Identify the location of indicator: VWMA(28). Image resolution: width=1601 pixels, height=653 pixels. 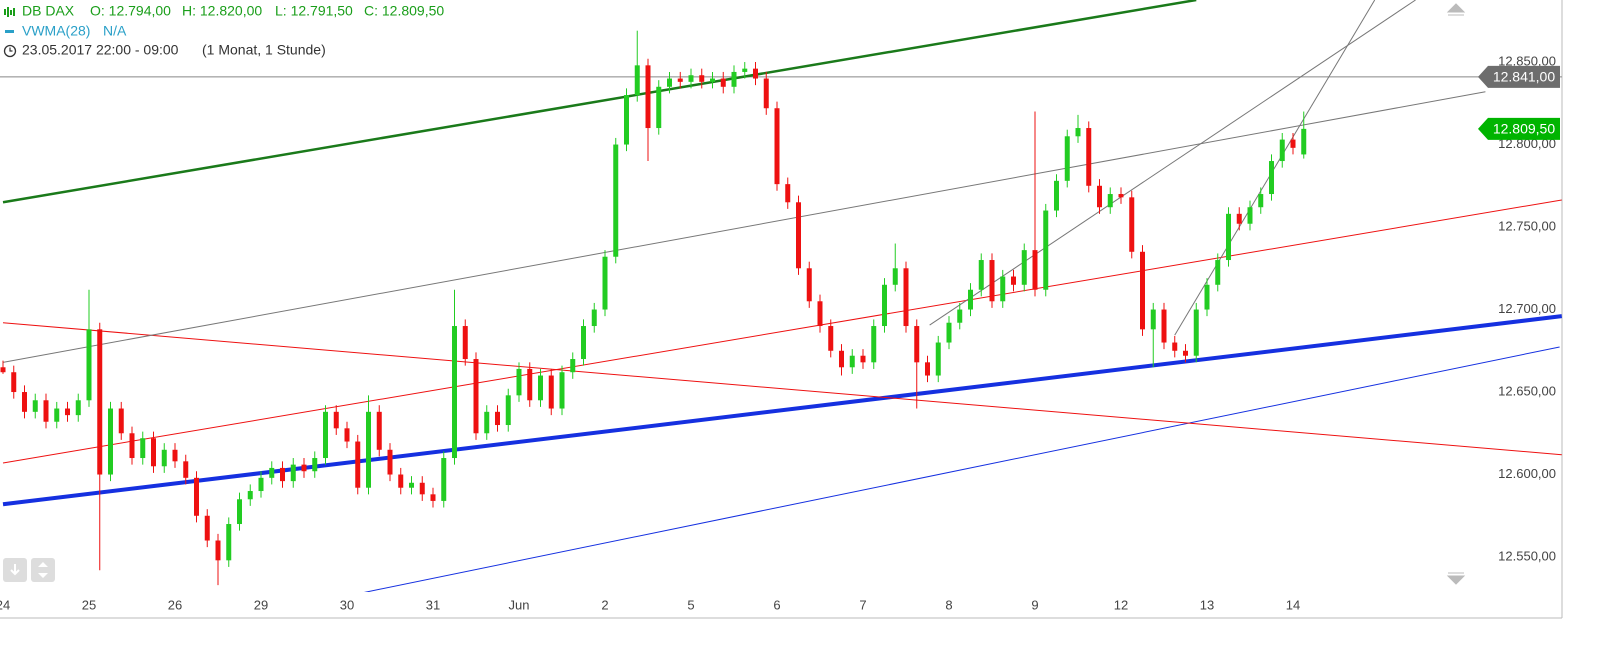
(56, 31).